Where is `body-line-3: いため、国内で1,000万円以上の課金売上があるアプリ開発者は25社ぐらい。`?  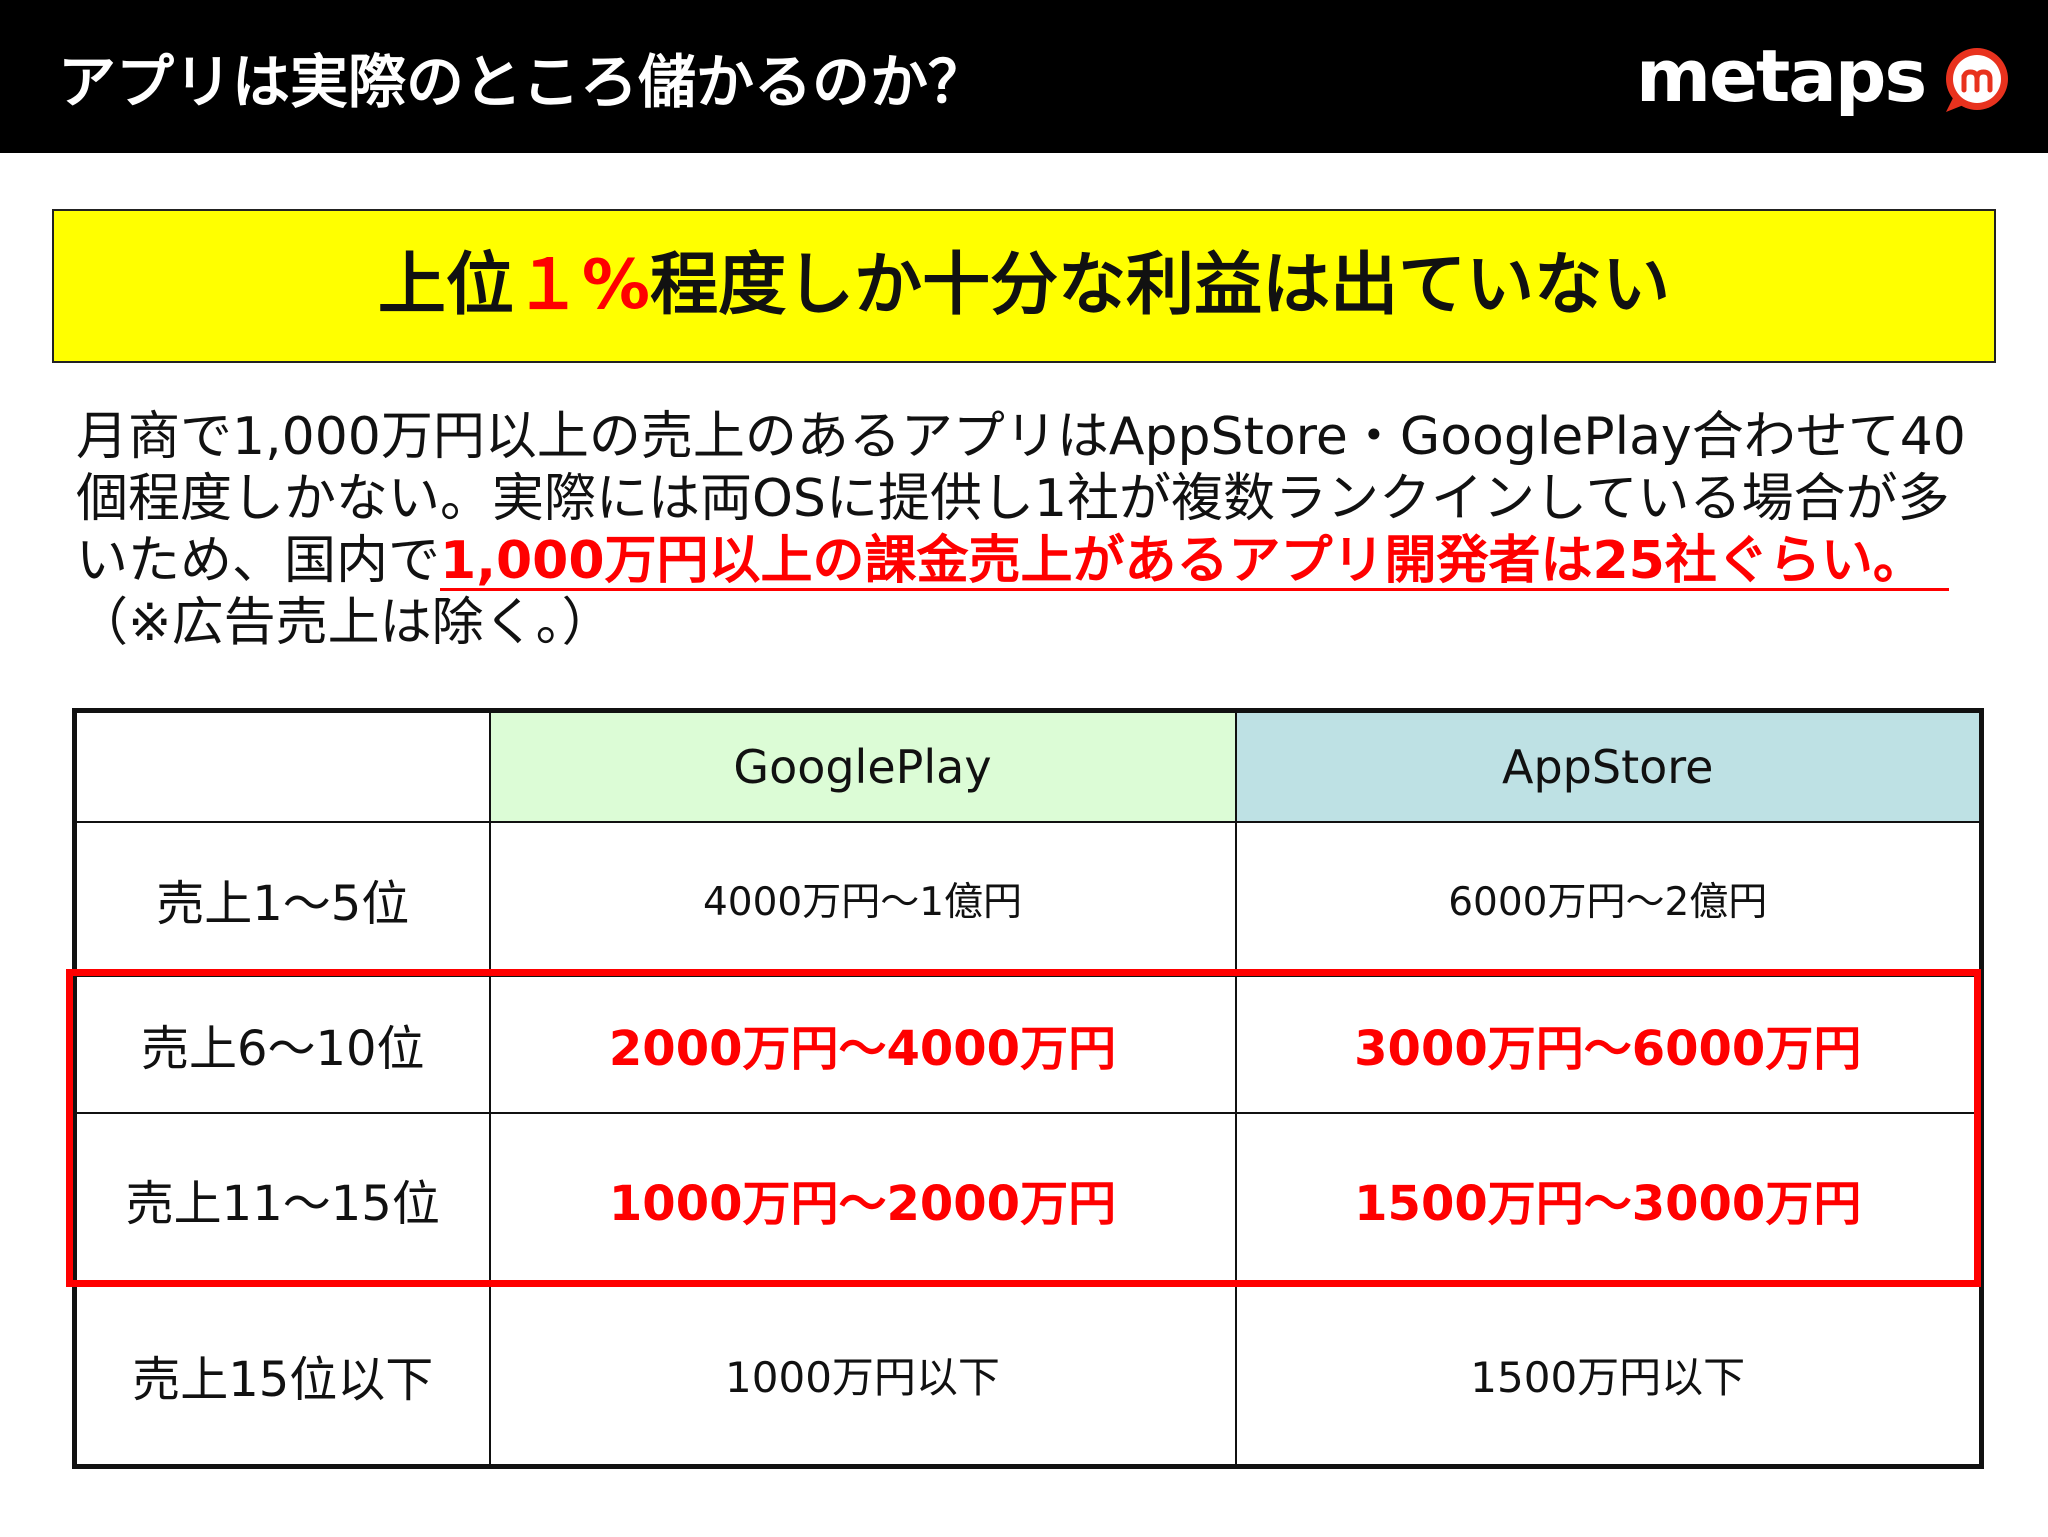
body-line-3: いため、国内で1,000万円以上の課金売上があるアプリ開発者は25社ぐらい。 is located at coordinates (1021, 561).